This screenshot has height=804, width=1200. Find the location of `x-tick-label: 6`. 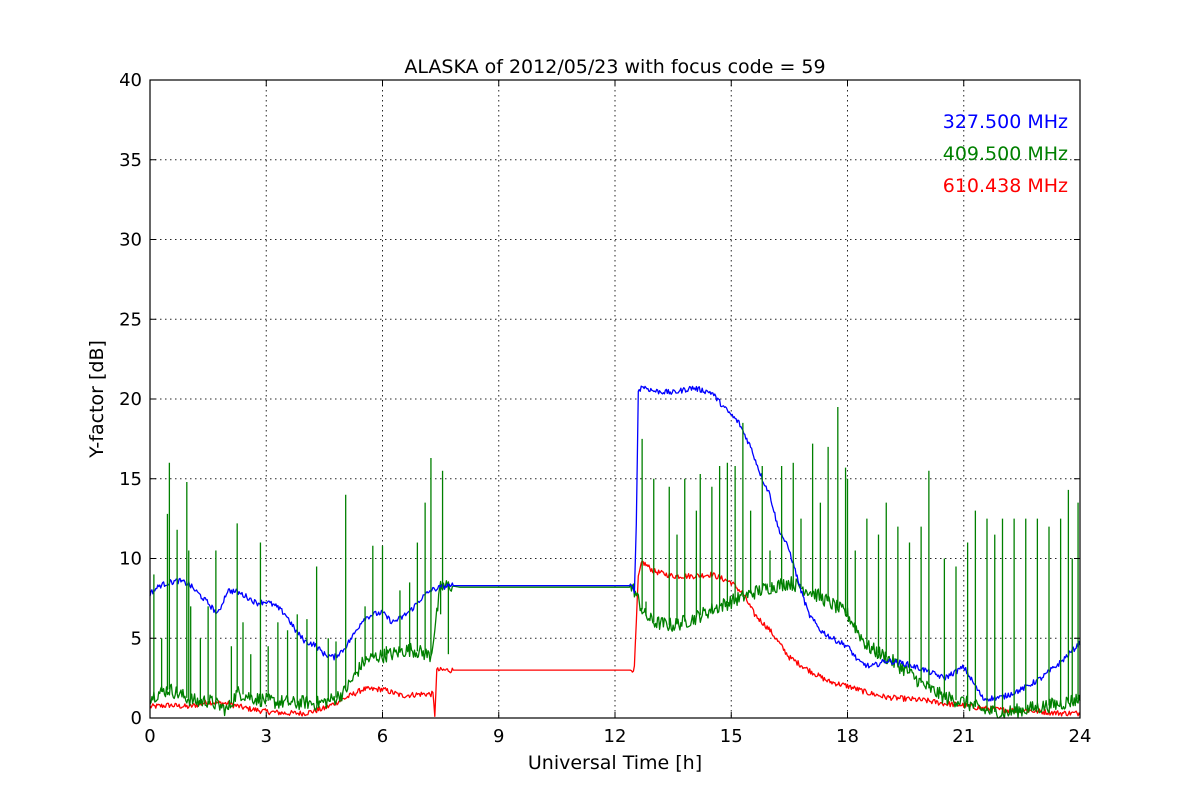

x-tick-label: 6 is located at coordinates (382, 736).